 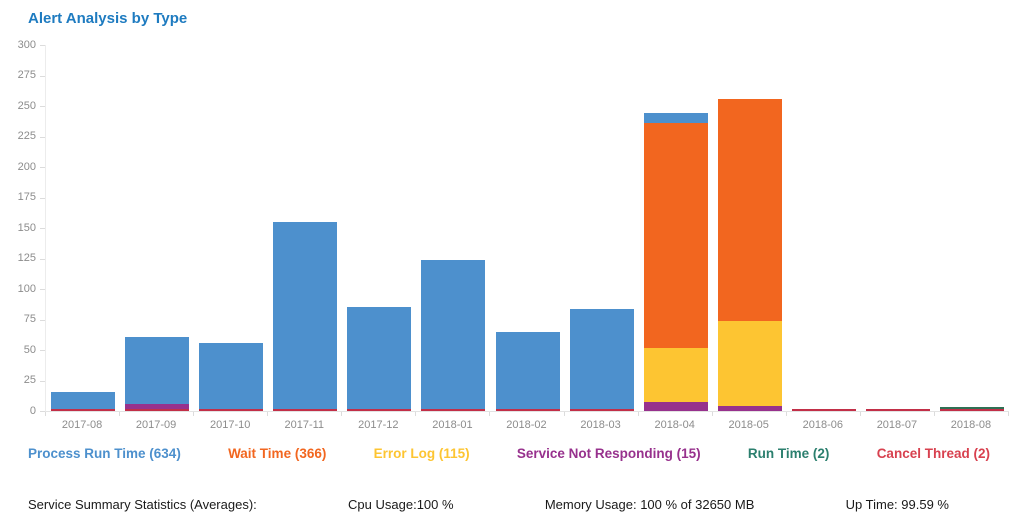 I want to click on x-axis-label-2018-08: 2018-08, so click(x=971, y=425).